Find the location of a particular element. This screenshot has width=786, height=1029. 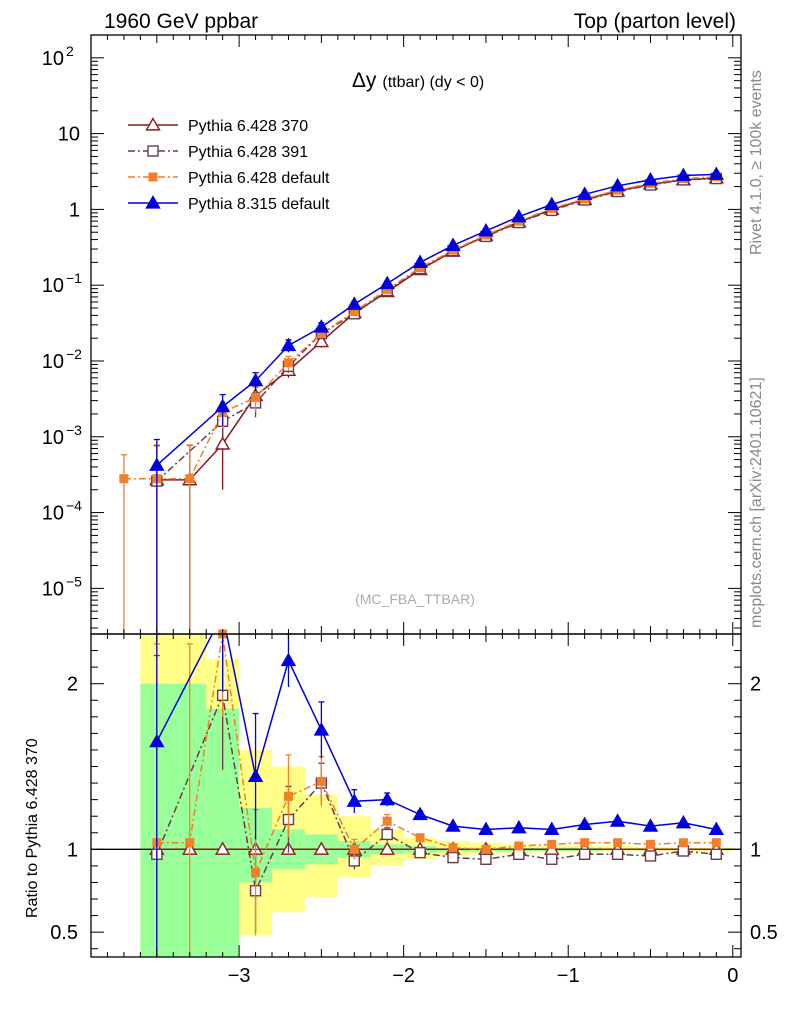

legend-entry: Pythia 6.428 default is located at coordinates (229, 178).